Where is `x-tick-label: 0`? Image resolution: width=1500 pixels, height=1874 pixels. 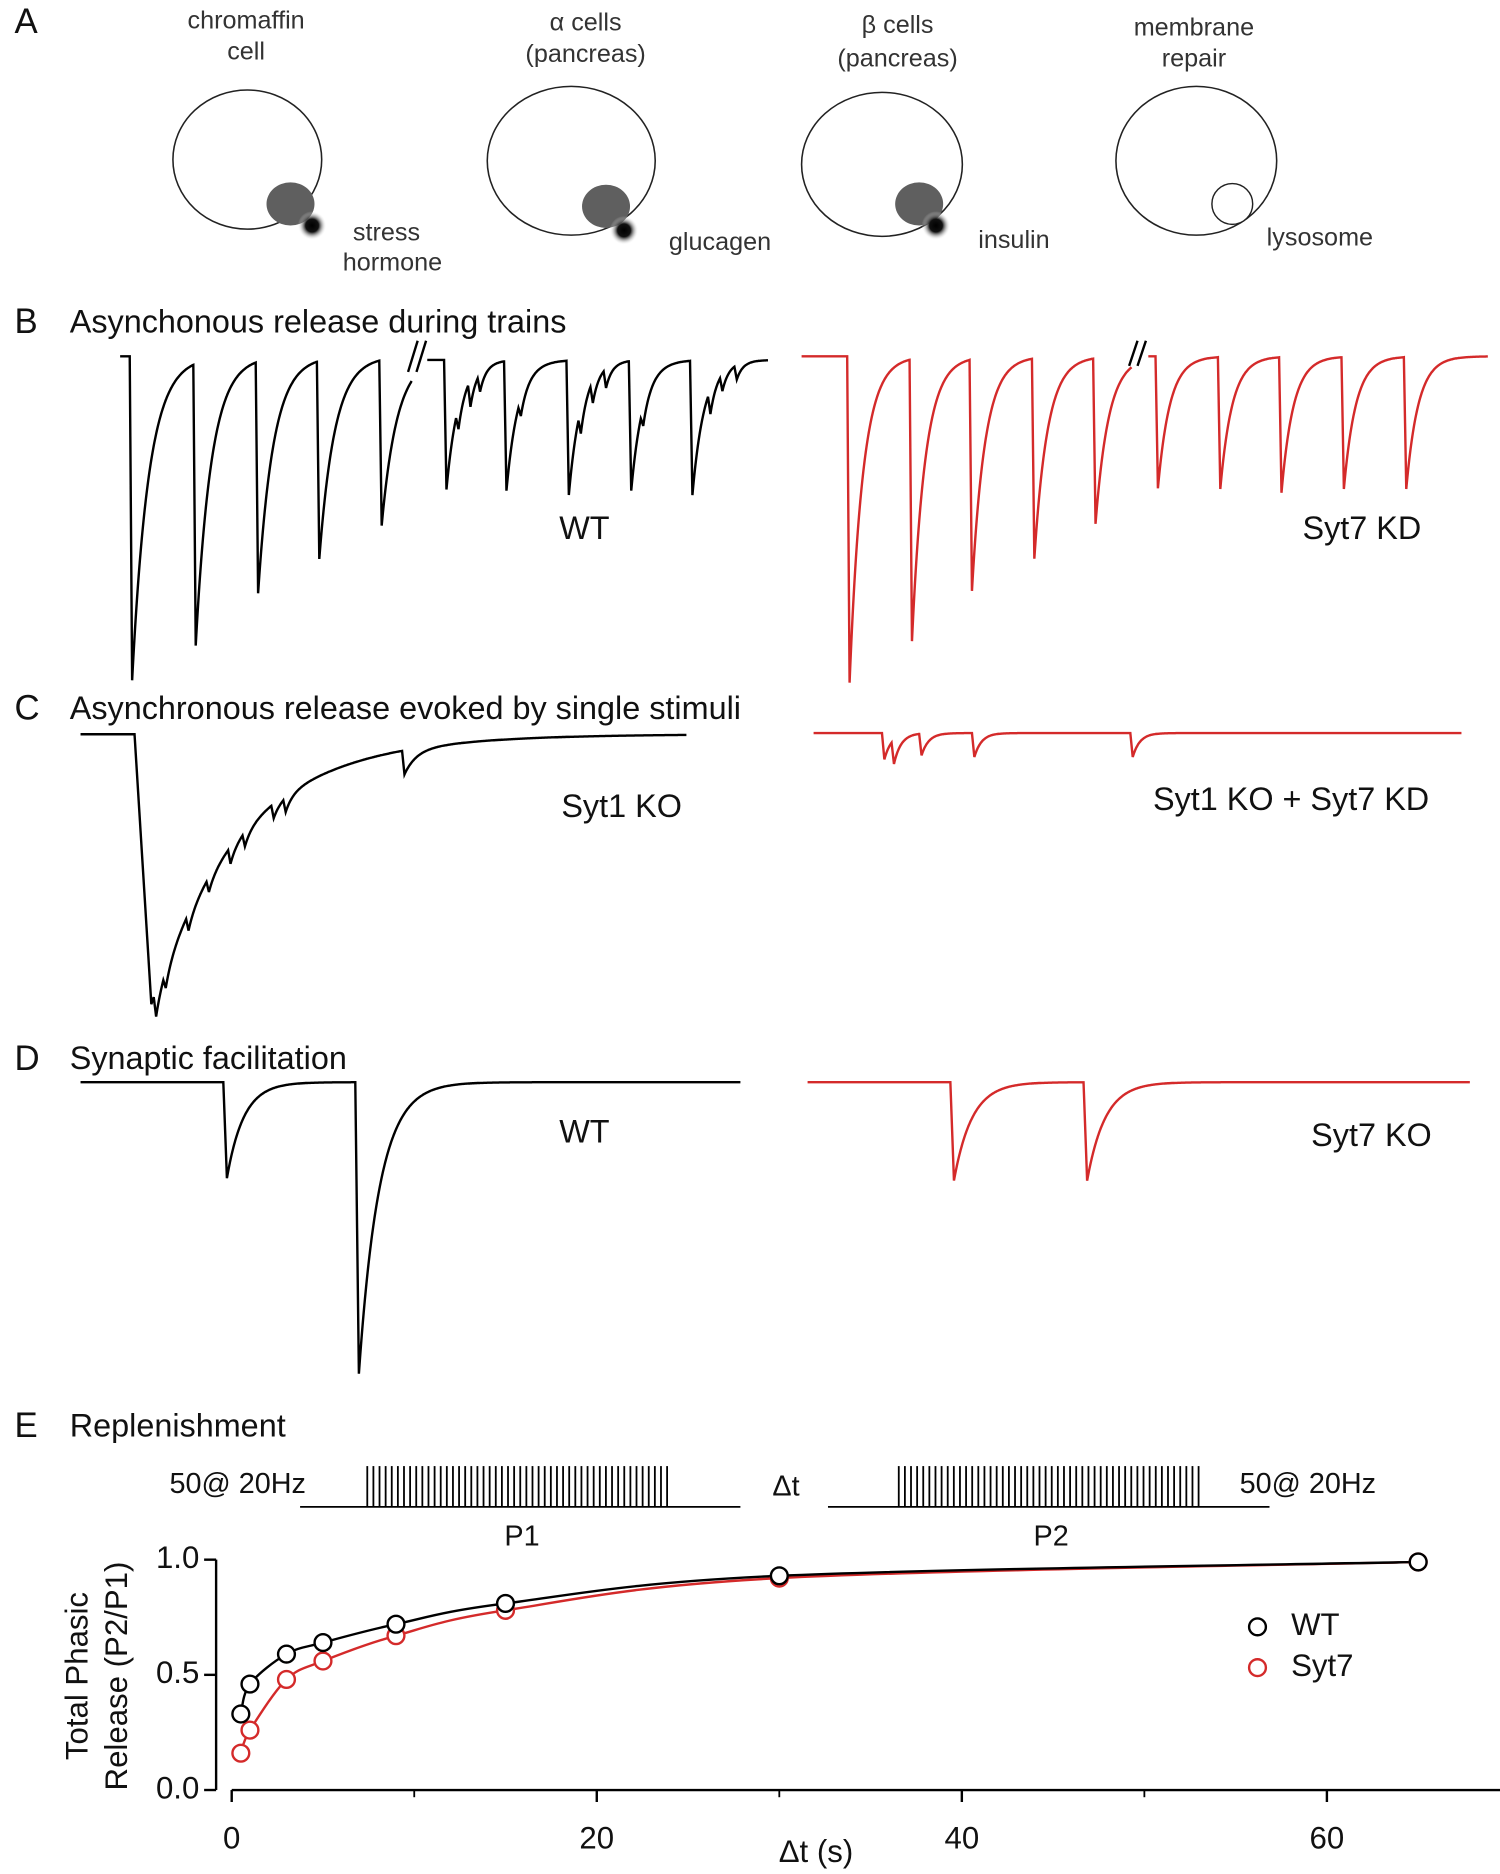
x-tick-label: 0 is located at coordinates (231, 1838).